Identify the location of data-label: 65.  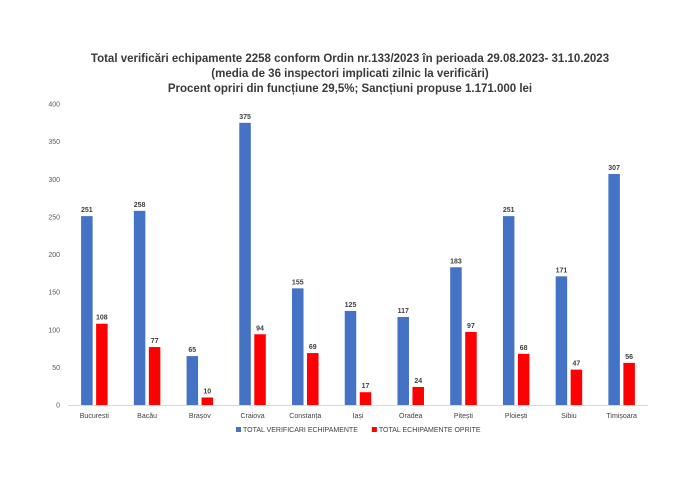
(192, 350).